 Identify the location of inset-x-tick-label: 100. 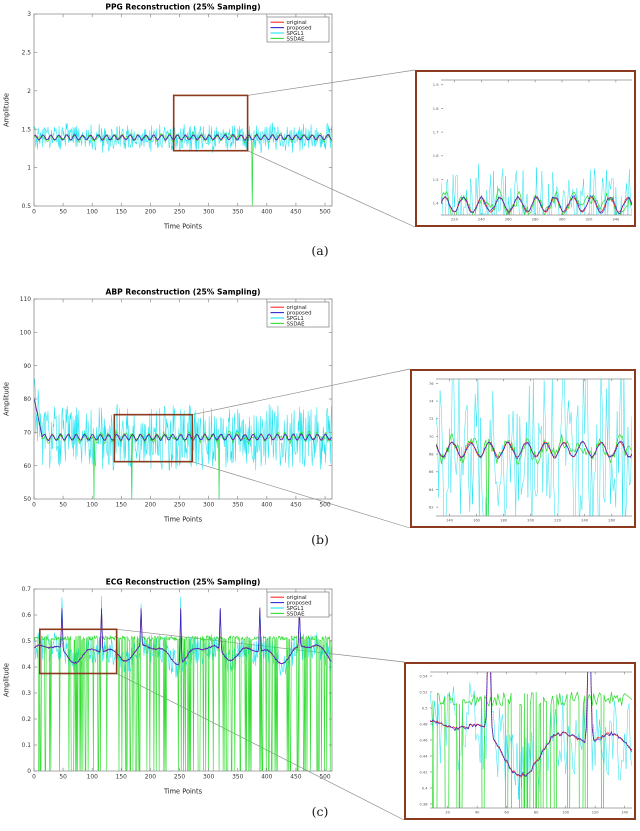
(566, 812).